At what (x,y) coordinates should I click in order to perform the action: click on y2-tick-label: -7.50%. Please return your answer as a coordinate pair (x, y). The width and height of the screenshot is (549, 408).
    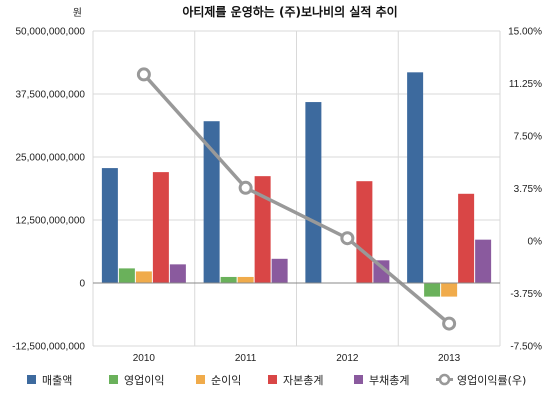
    Looking at the image, I should click on (526, 347).